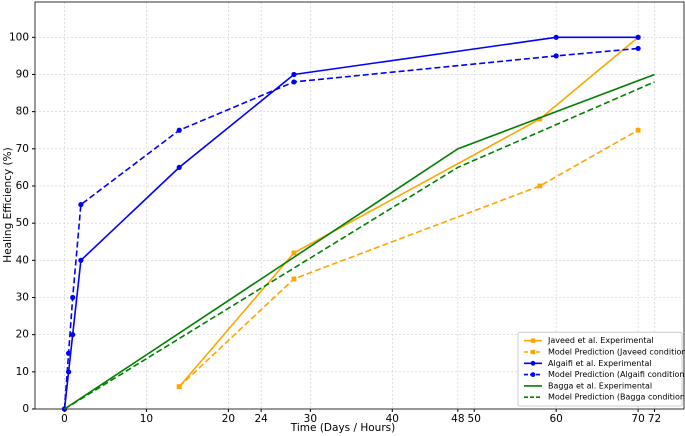  Describe the element at coordinates (457, 419) in the screenshot. I see `x-tick-label: 48` at that location.